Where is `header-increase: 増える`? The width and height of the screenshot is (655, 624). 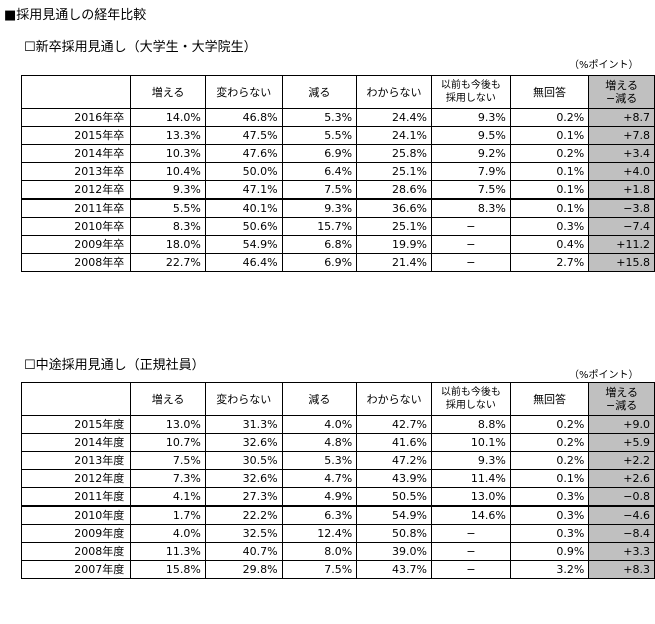 header-increase: 増える is located at coordinates (168, 92).